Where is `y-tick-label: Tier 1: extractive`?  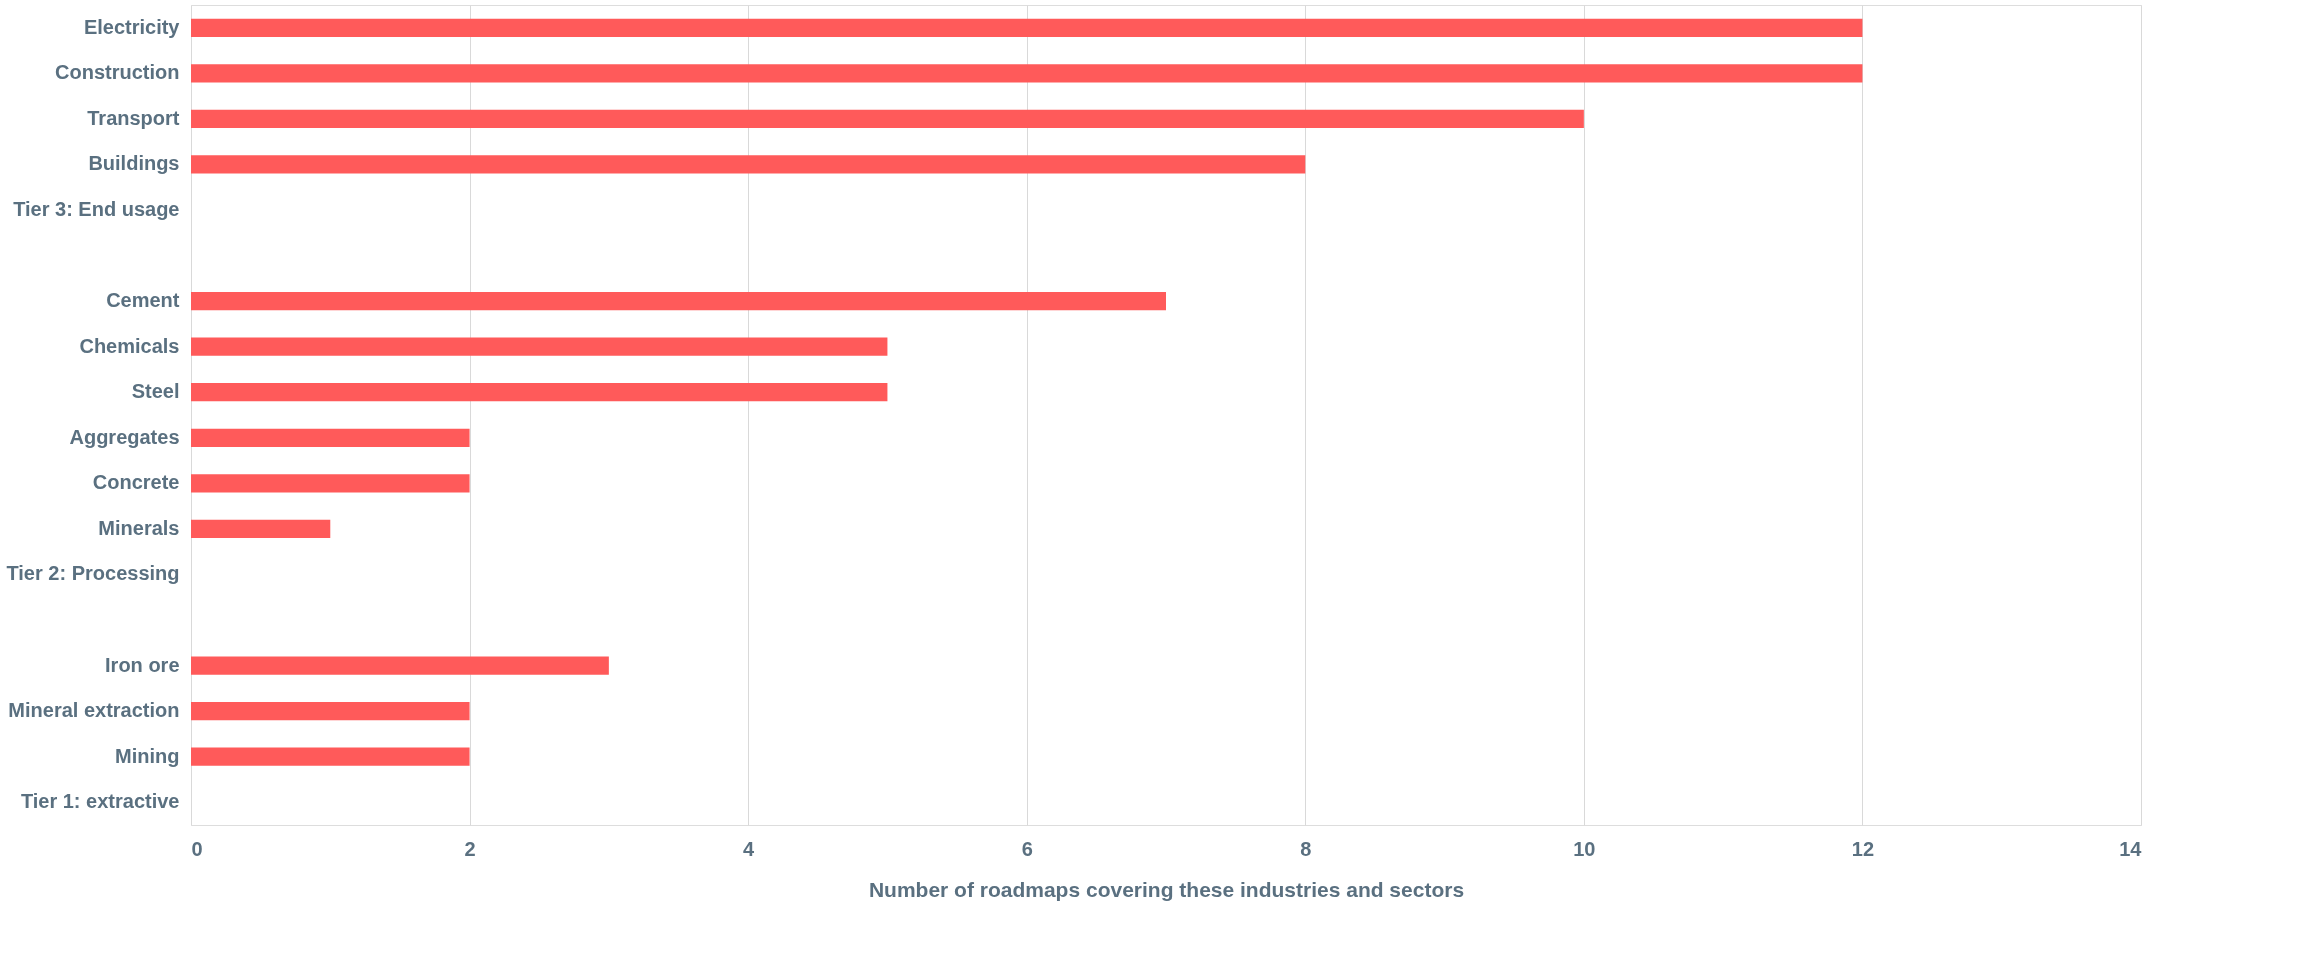
y-tick-label: Tier 1: extractive is located at coordinates (100, 801).